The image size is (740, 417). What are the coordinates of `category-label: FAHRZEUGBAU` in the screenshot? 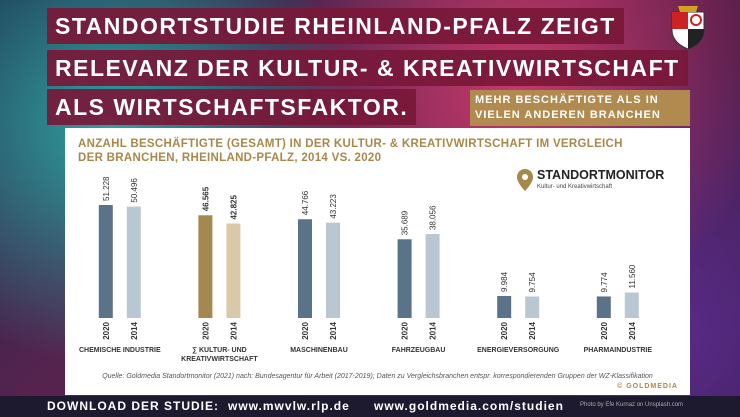 It's located at (418, 350).